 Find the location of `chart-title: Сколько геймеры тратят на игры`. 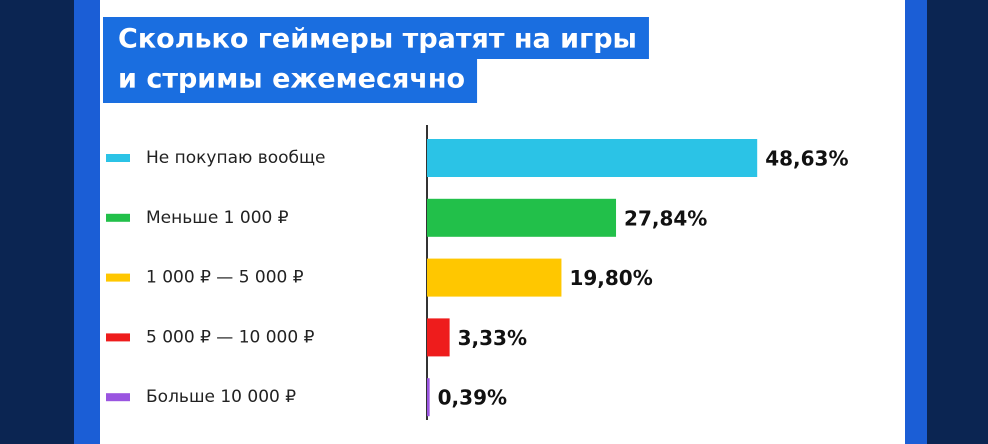

chart-title: Сколько геймеры тратят на игры is located at coordinates (377, 39).